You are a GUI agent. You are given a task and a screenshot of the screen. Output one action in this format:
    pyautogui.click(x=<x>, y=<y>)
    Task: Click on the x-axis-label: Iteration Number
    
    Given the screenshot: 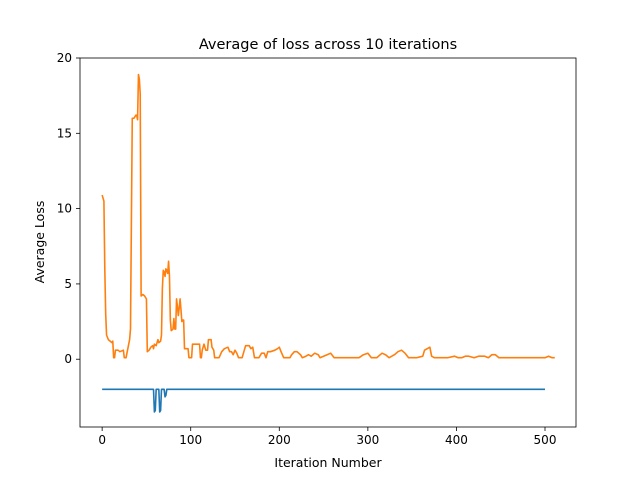 What is the action you would take?
    pyautogui.click(x=328, y=462)
    